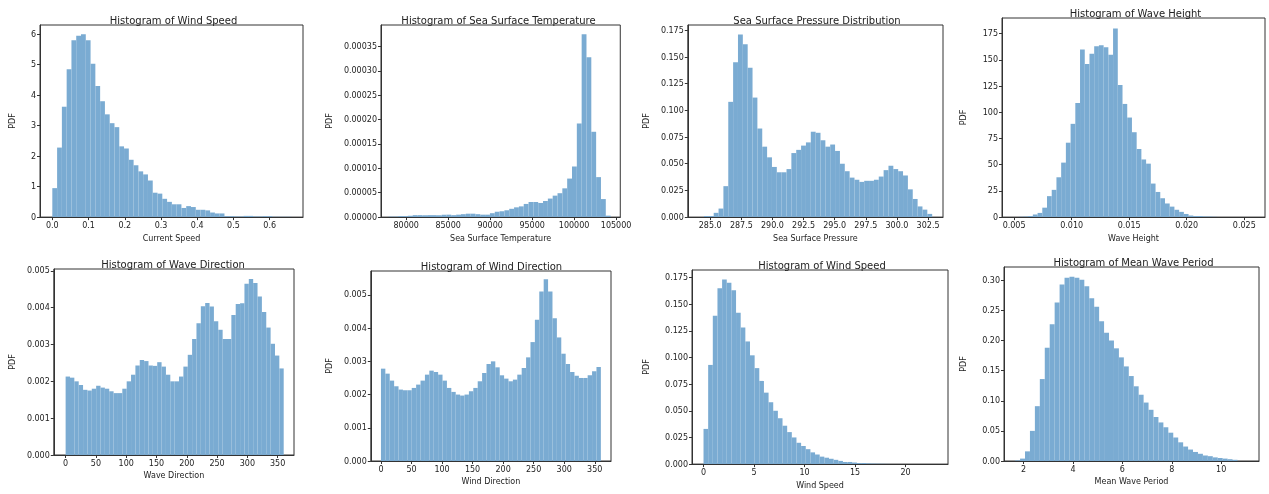 Image resolution: width=1269 pixels, height=494 pixels. I want to click on x-tick-label: 200, so click(503, 469).